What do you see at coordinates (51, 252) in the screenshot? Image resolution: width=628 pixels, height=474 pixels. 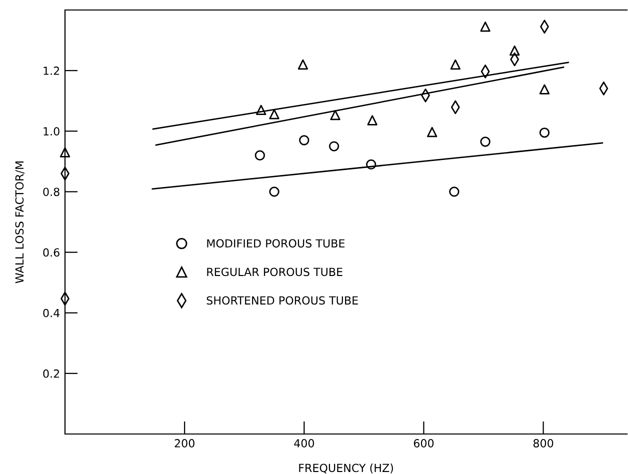 I see `y-tick-label: 0.6` at bounding box center [51, 252].